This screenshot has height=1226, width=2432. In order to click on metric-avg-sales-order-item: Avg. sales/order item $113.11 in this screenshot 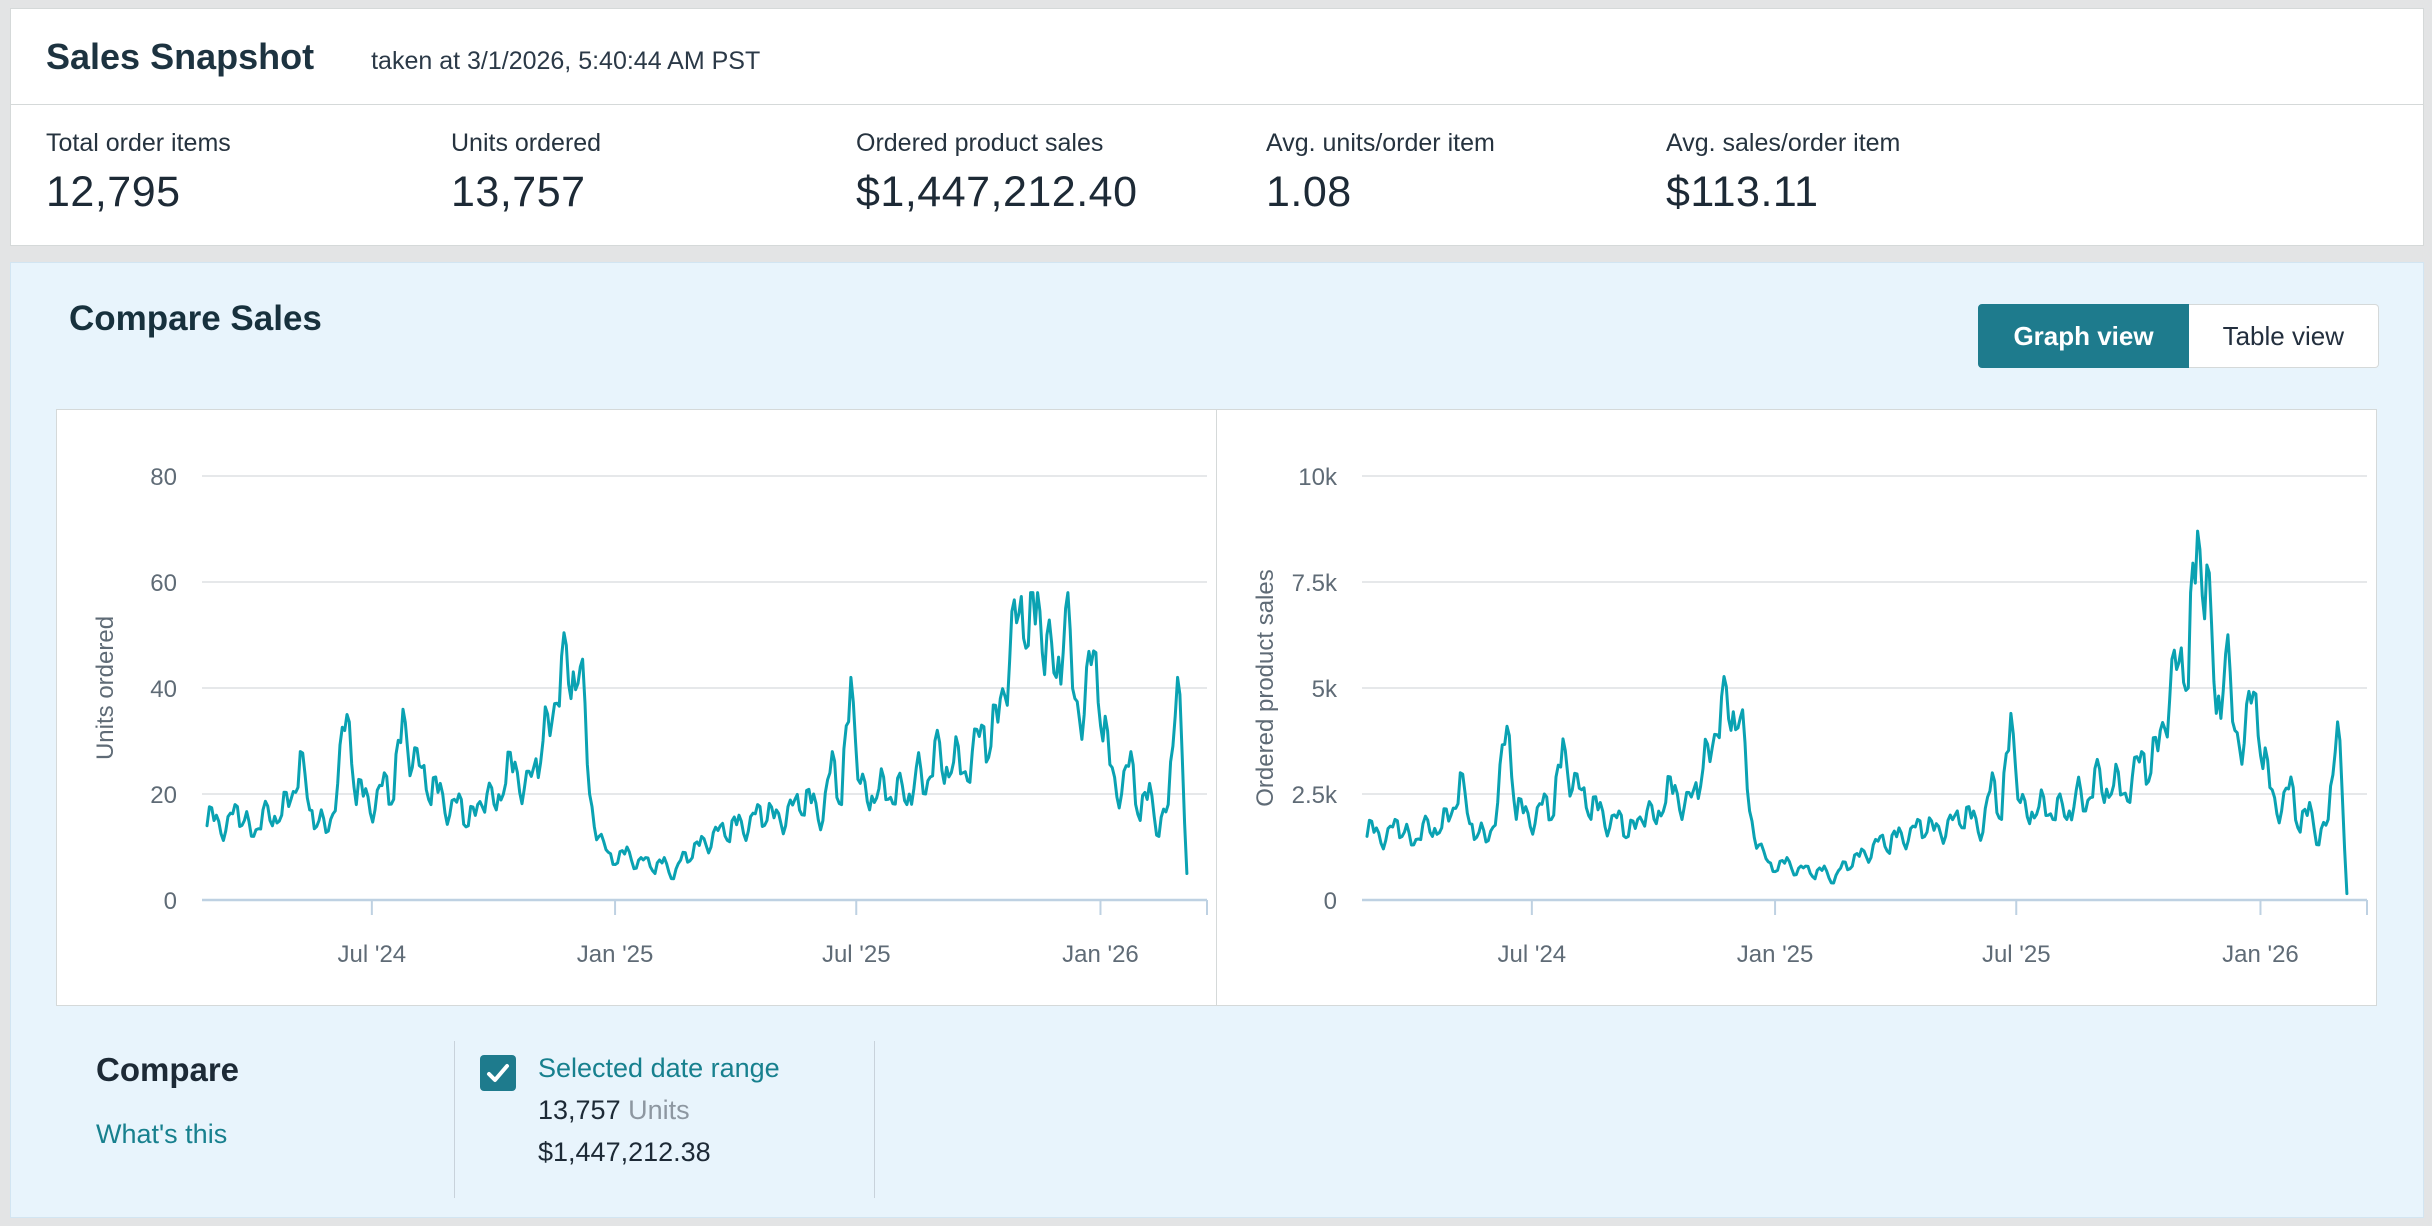, I will do `click(1783, 187)`.